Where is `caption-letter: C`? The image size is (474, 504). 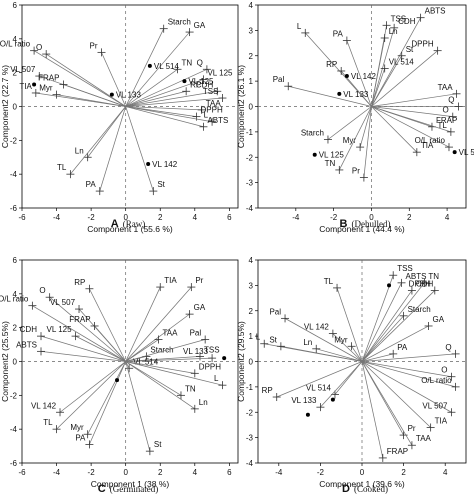 caption-letter: C is located at coordinates (102, 489).